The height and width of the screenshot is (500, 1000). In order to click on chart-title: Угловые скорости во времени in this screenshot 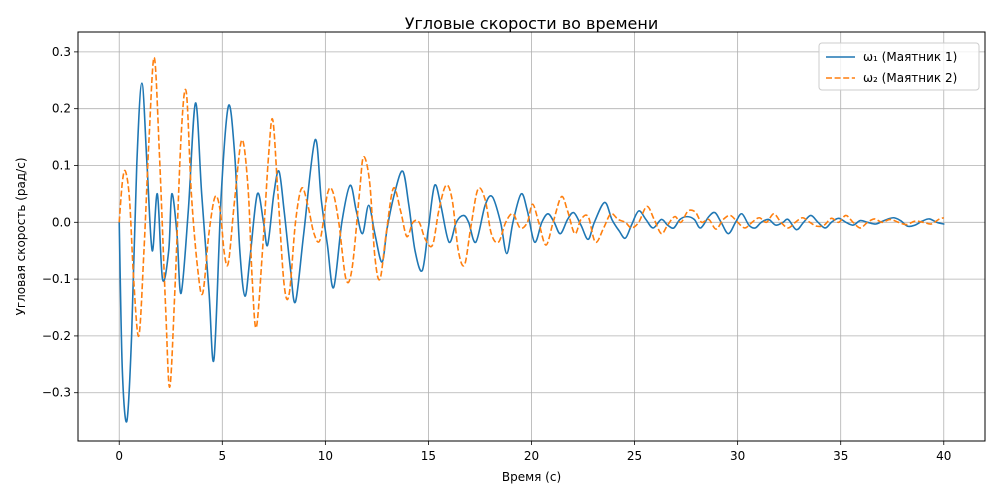, I will do `click(531, 23)`.